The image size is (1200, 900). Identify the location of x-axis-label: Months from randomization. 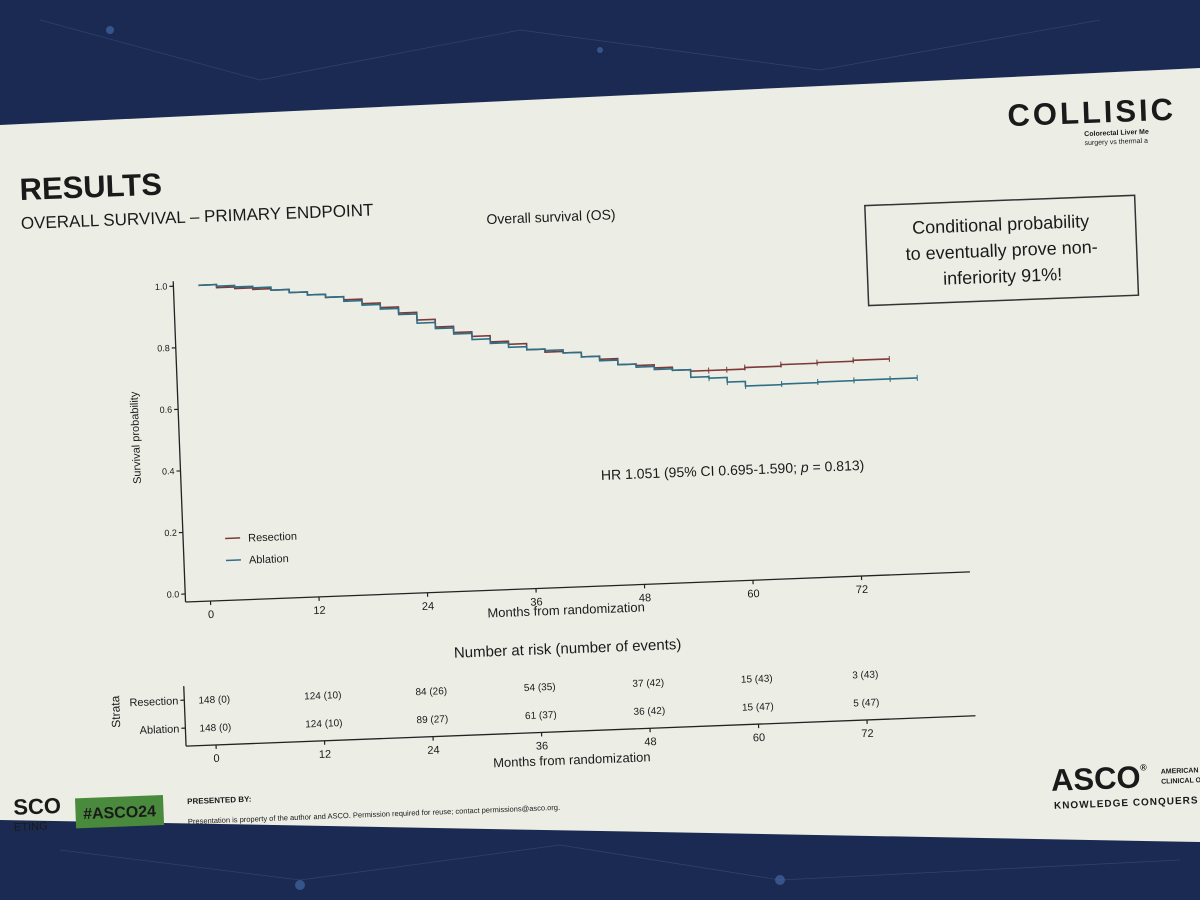
(566, 609).